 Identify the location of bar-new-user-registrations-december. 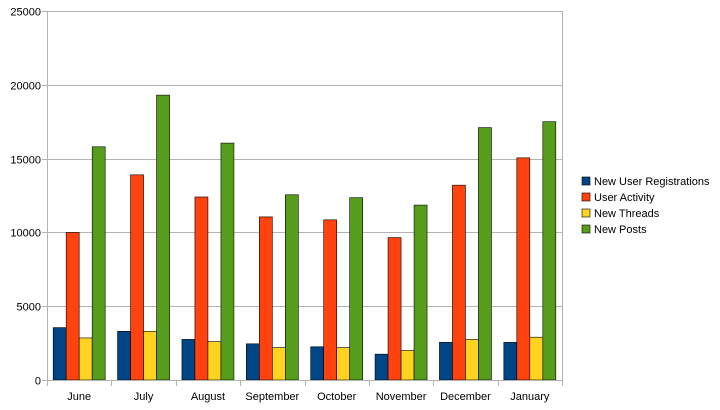
(446, 361).